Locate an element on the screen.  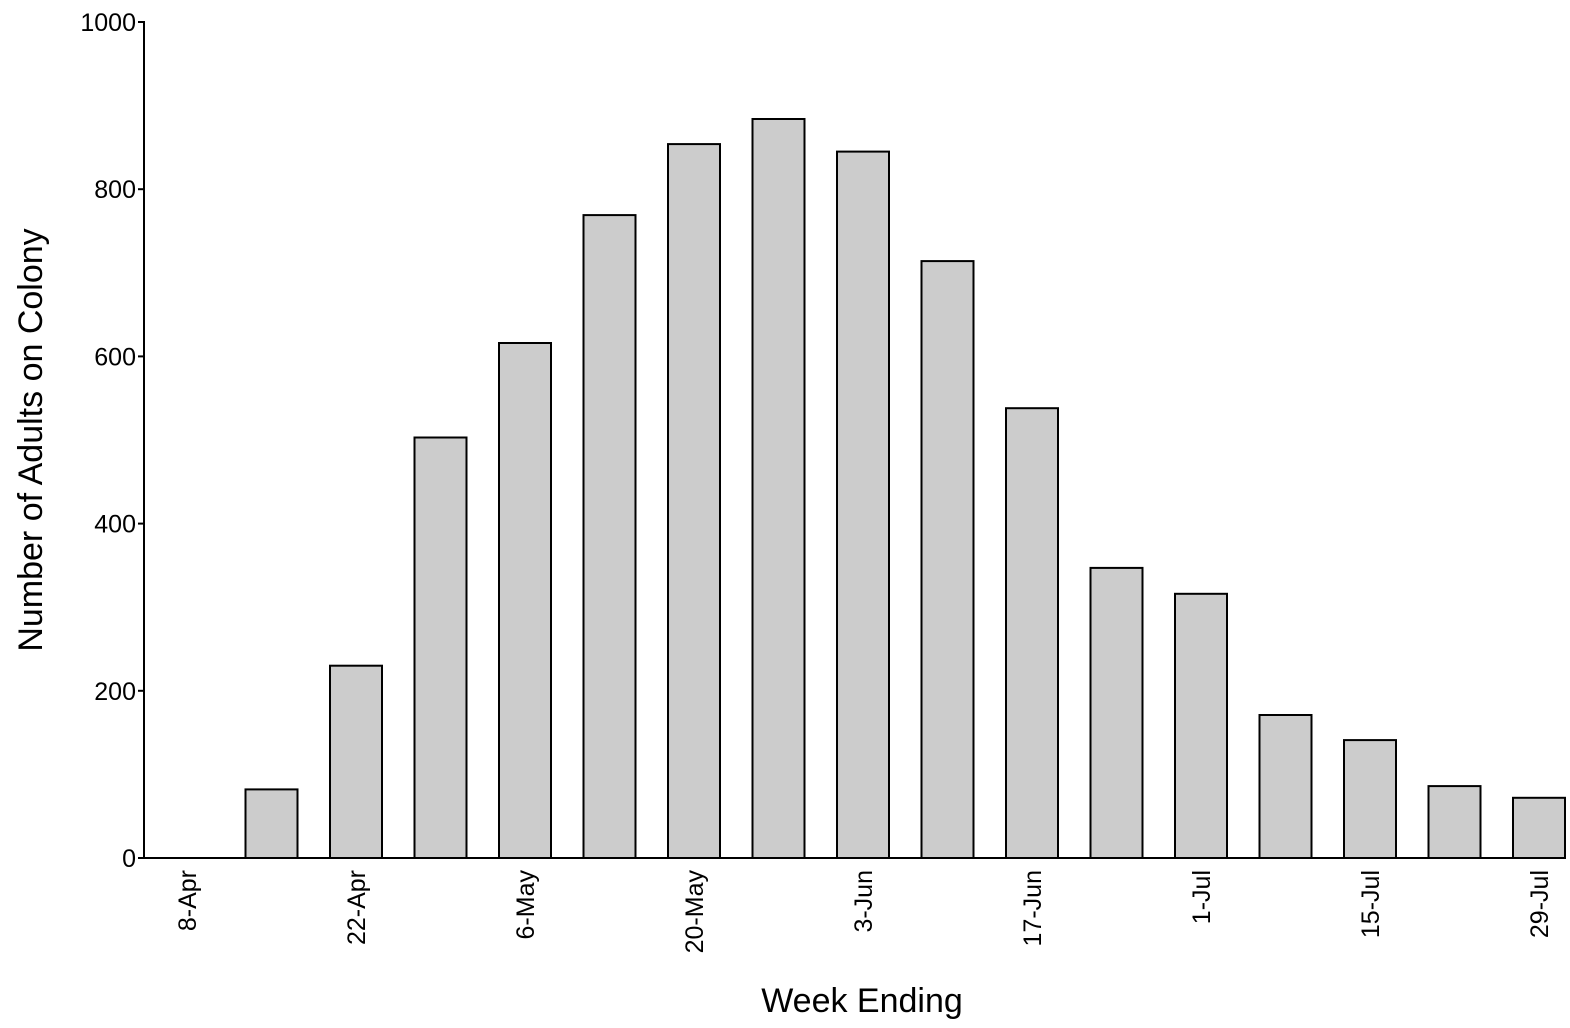
bar-1-Jul is located at coordinates (1201, 725).